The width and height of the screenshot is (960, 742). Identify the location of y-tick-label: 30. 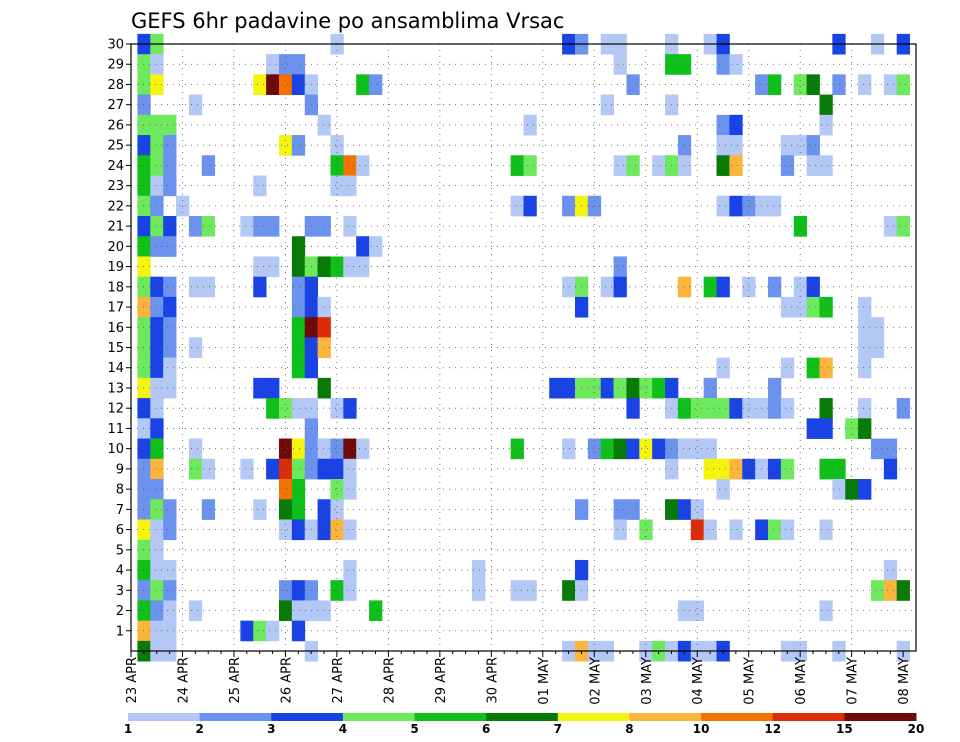
(115, 45).